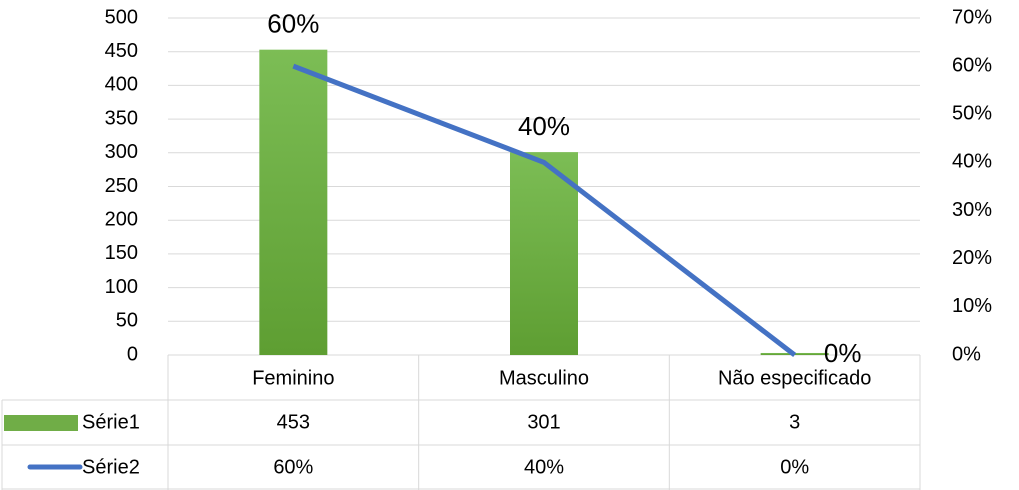 The image size is (1019, 490). I want to click on y-tick-label: 250, so click(121, 186).